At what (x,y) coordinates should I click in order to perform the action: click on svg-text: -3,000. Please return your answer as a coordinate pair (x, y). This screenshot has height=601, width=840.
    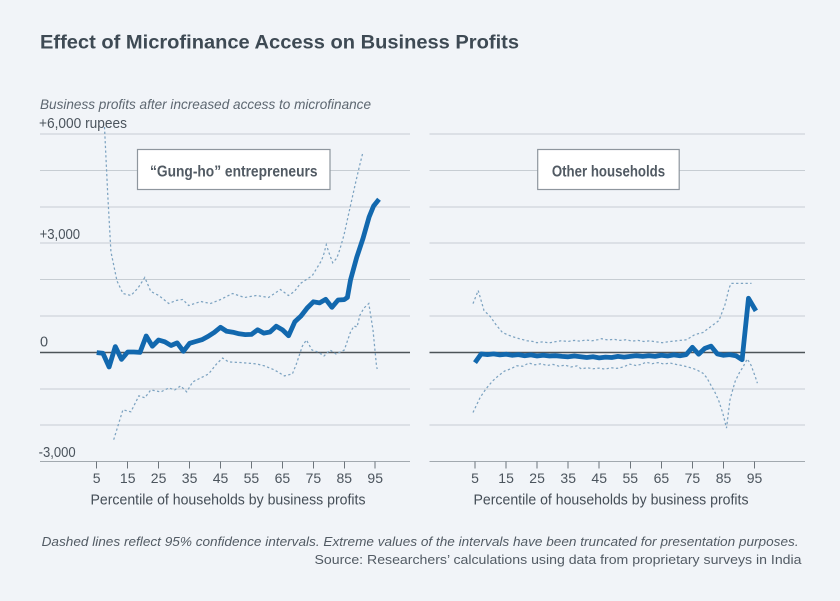
    Looking at the image, I should click on (57, 453).